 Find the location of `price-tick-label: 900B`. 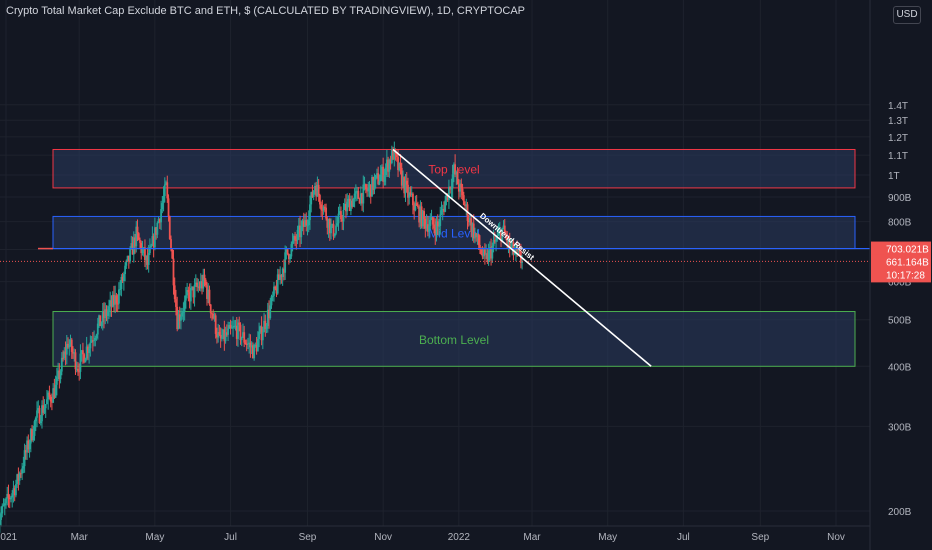

price-tick-label: 900B is located at coordinates (900, 198).